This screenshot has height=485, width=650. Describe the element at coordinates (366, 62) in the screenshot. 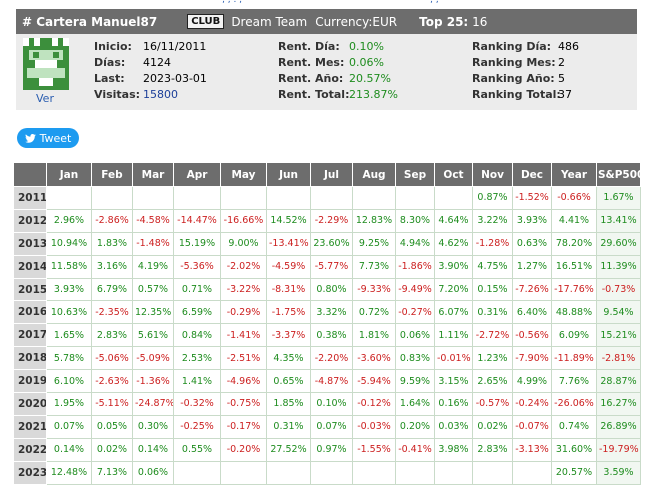

I see `rent-mes-value: 0.06%` at that location.